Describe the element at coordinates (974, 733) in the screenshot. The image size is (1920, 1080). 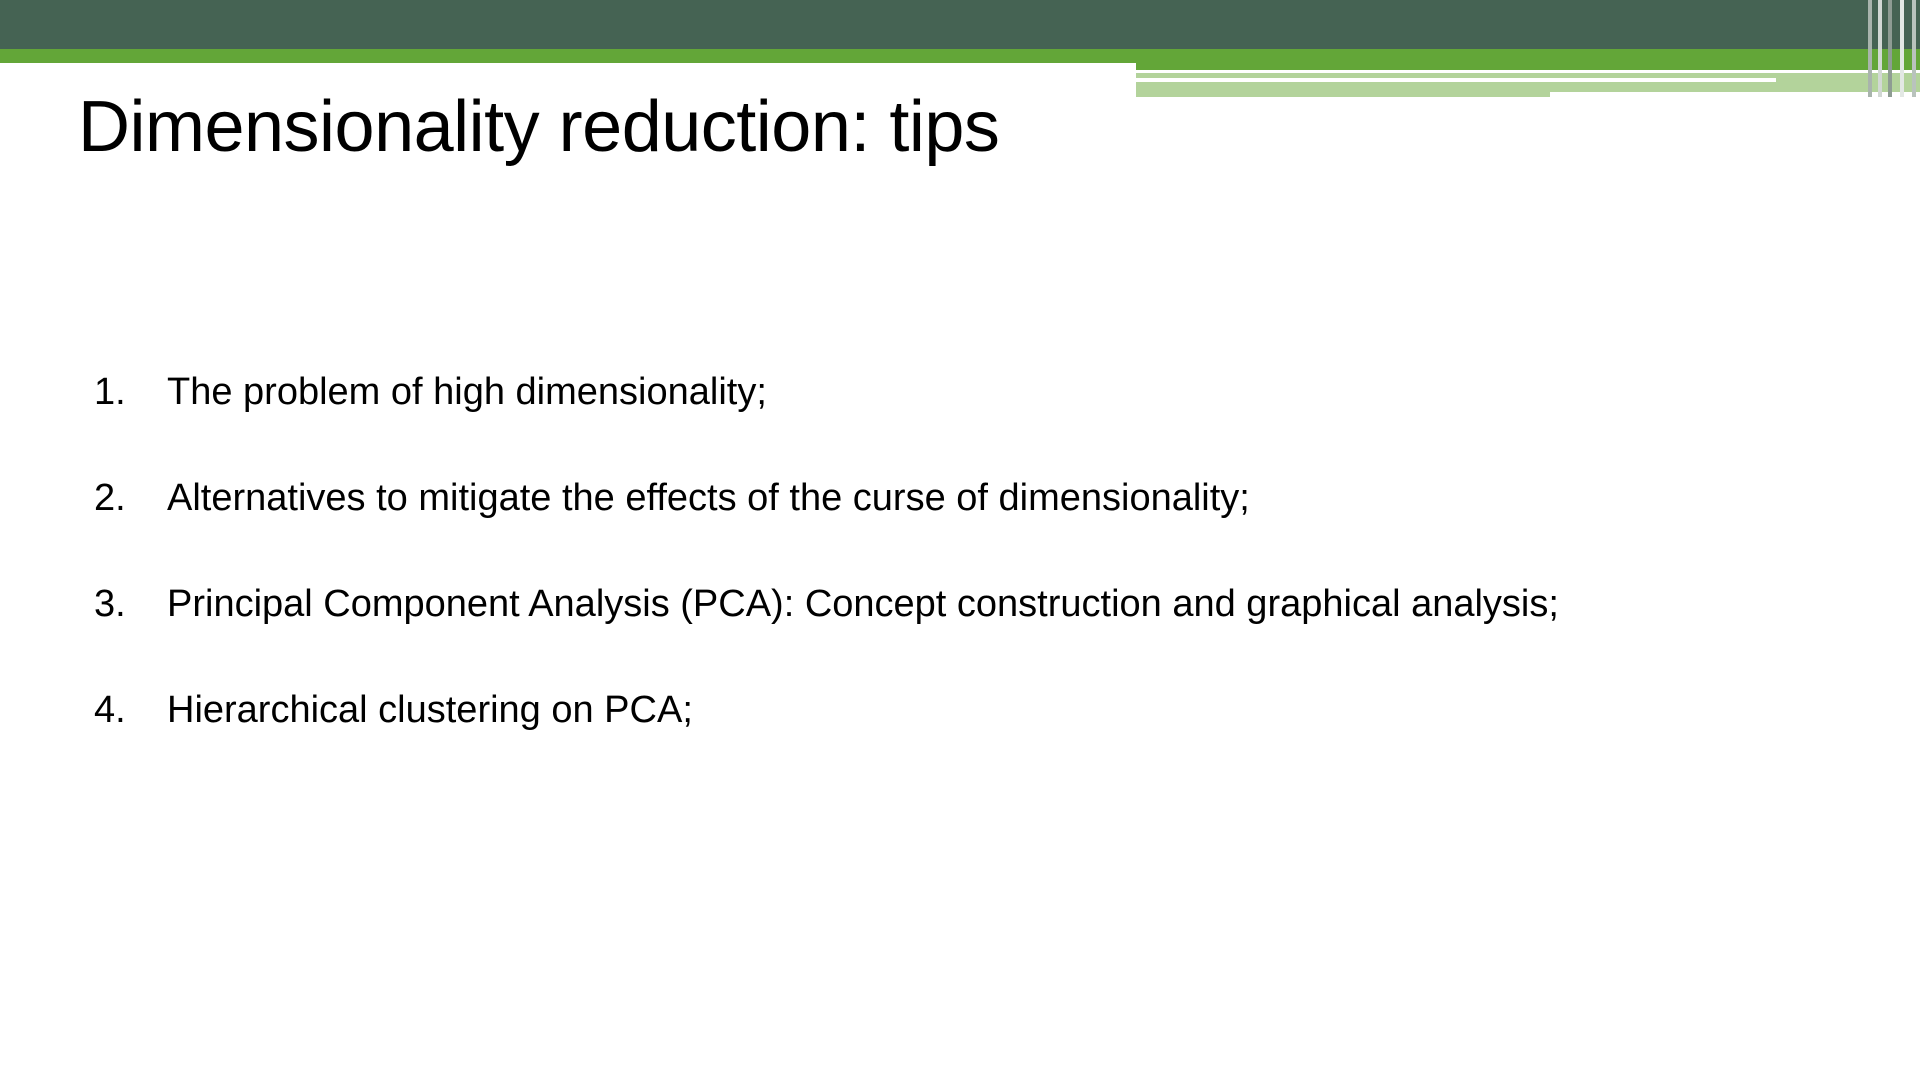
I see `list-item: 4. Hierarchical clustering on PCA;` at that location.